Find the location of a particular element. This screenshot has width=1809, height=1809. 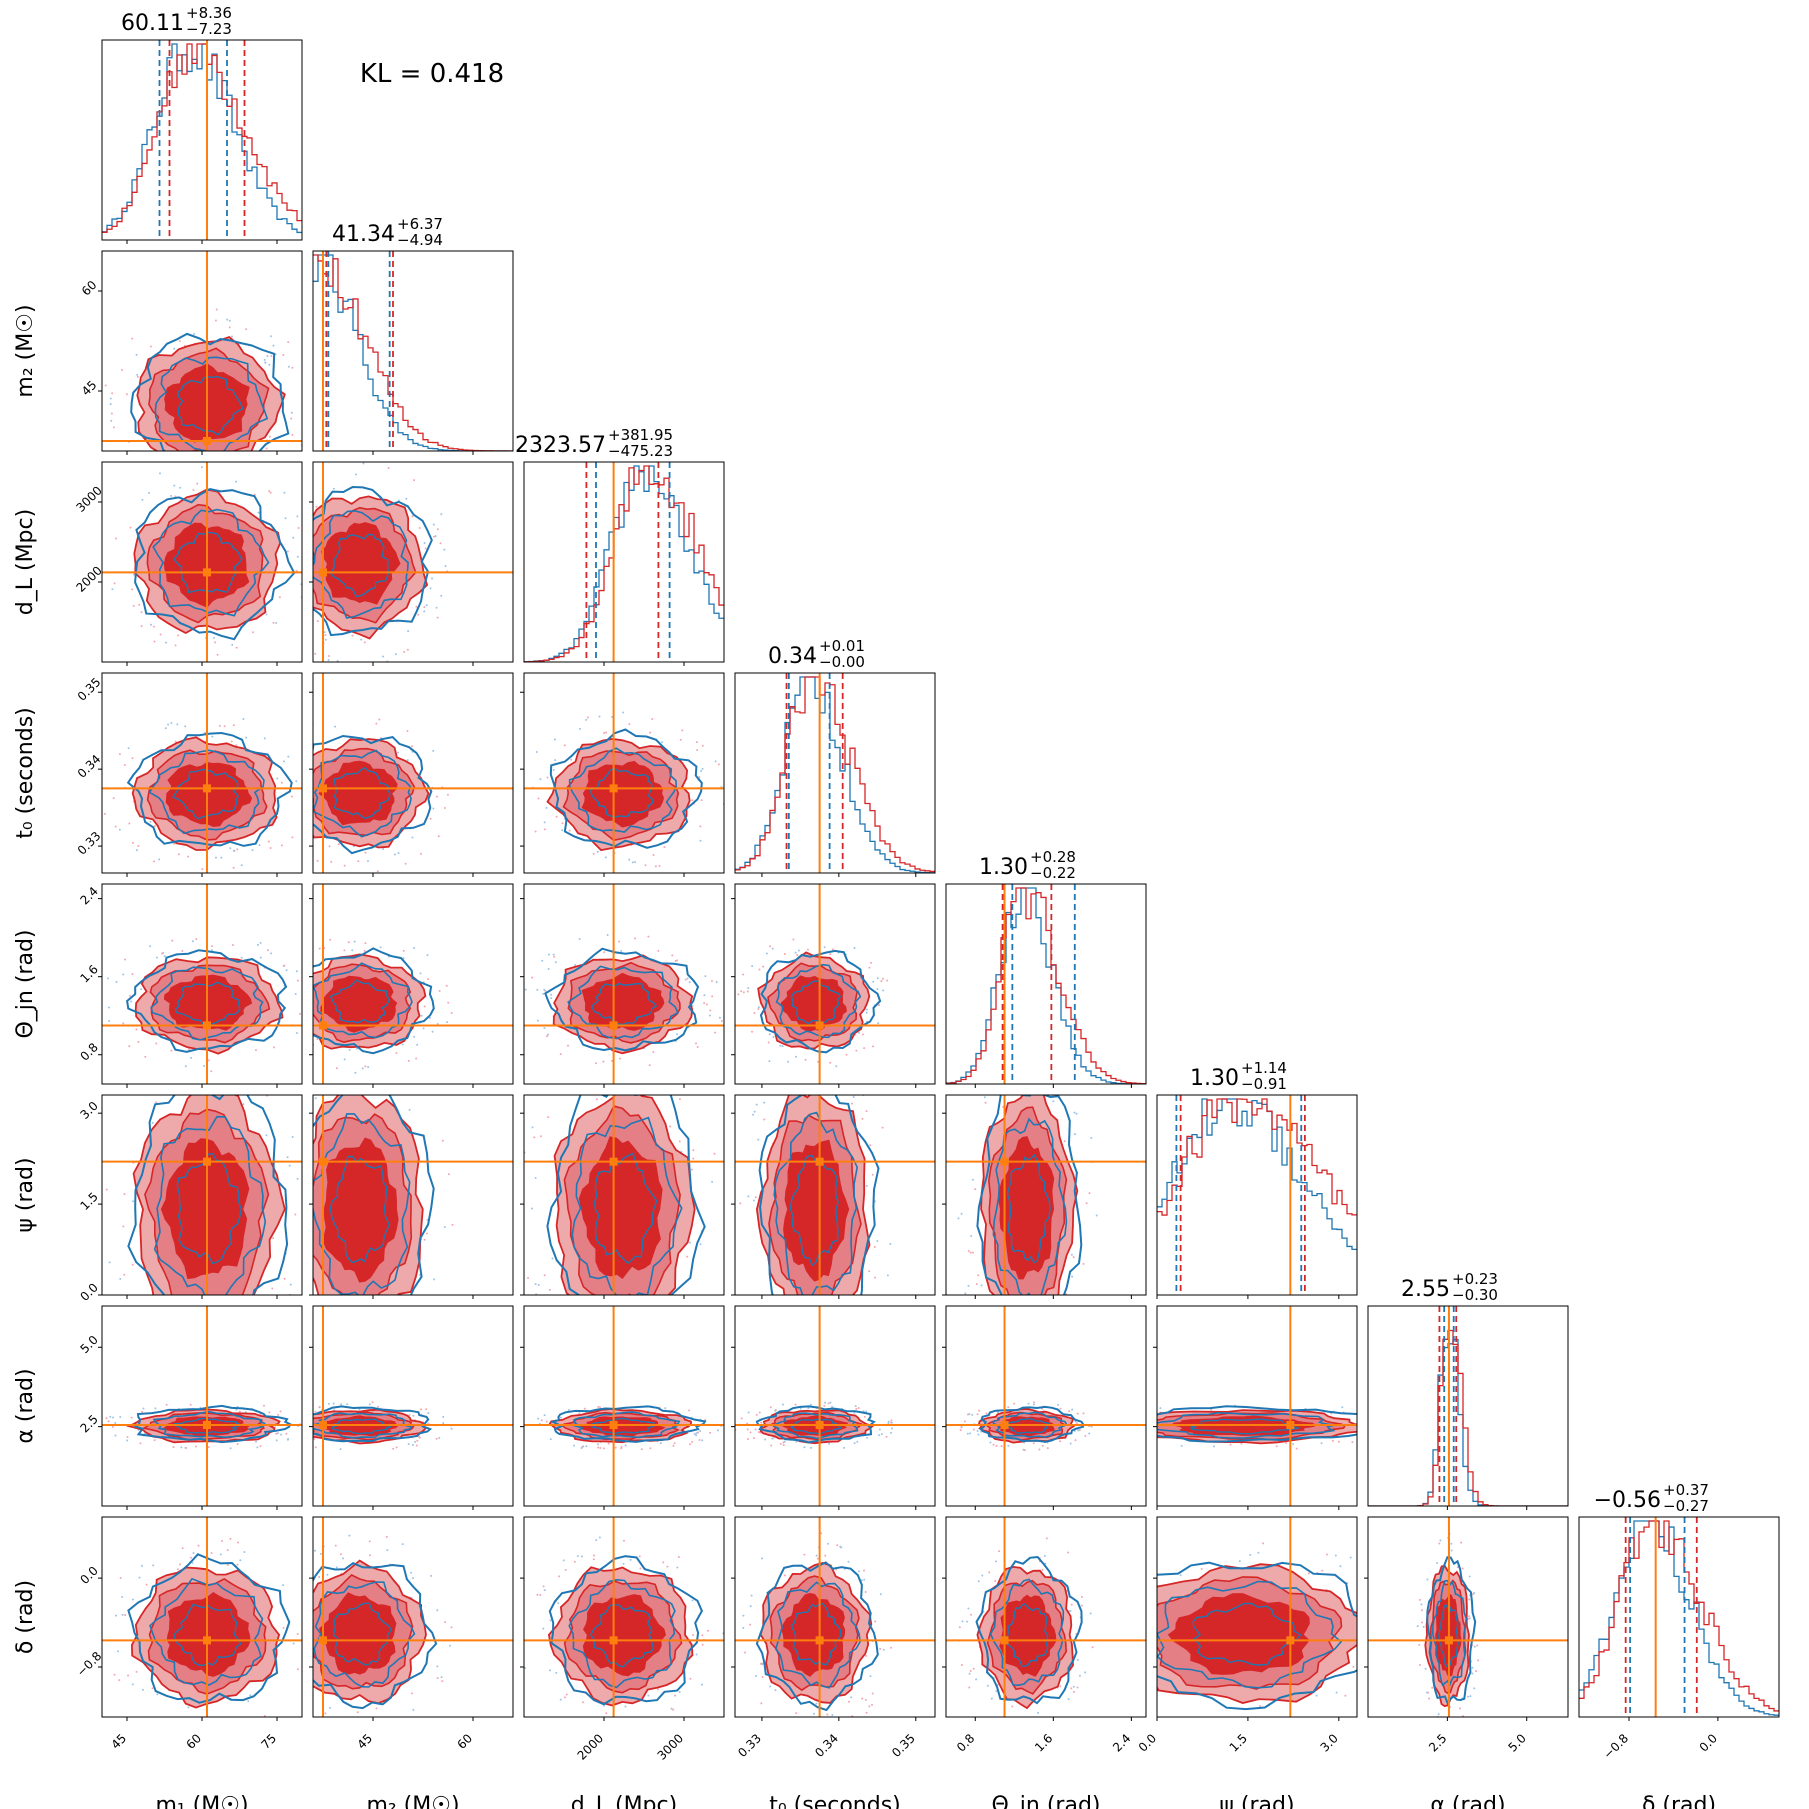

x-tick-label: 0.33 is located at coordinates (749, 1745).